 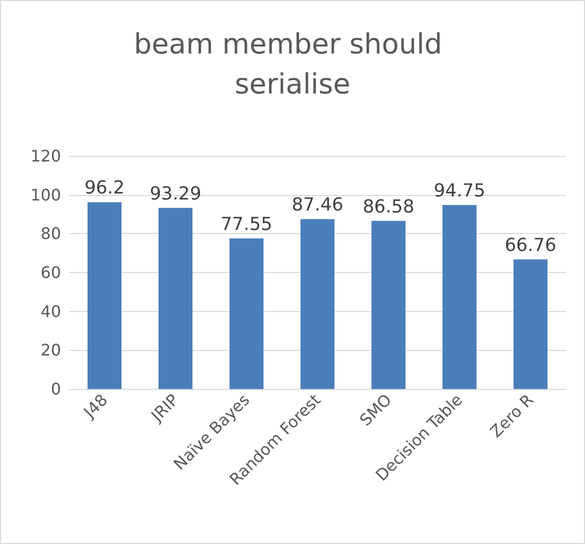 What do you see at coordinates (95, 406) in the screenshot?
I see `x-tick-label: J48` at bounding box center [95, 406].